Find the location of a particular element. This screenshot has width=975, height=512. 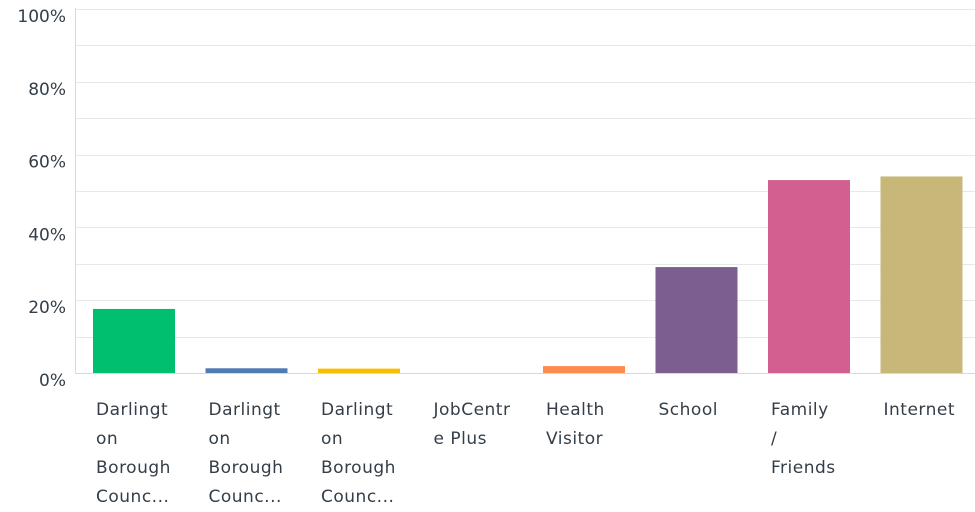

x-tick-label: Internet is located at coordinates (919, 410).